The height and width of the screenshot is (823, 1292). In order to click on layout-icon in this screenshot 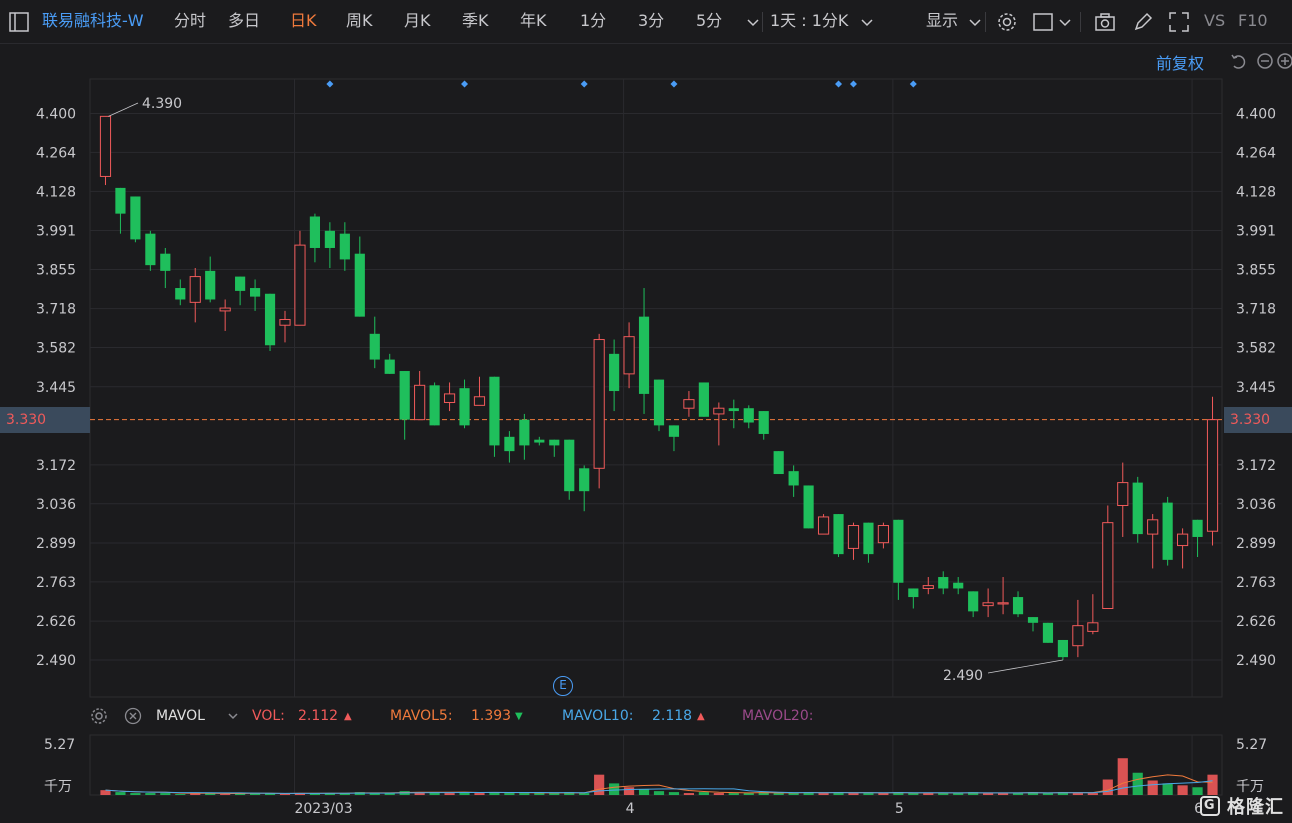, I will do `click(1043, 22)`.